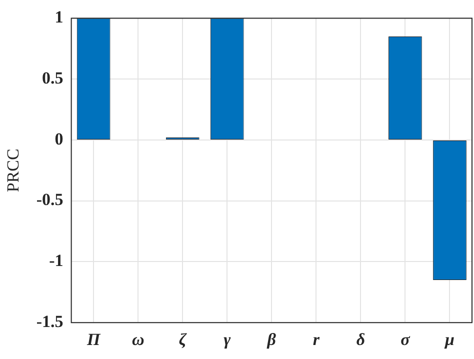  Describe the element at coordinates (53, 78) in the screenshot. I see `y-tick-label: 0.5` at that location.